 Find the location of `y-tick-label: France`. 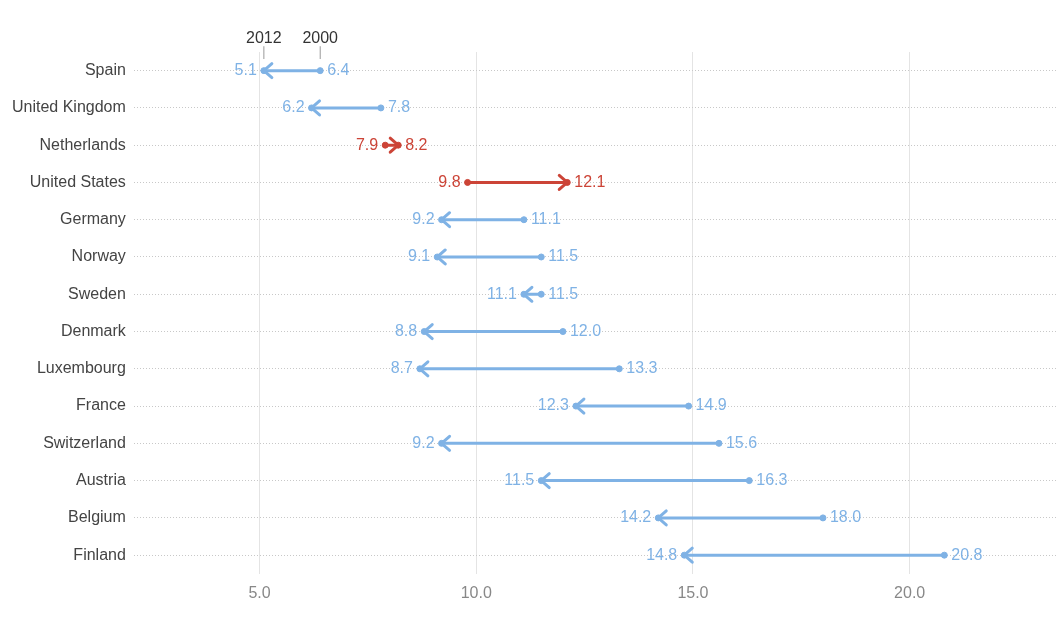

y-tick-label: France is located at coordinates (101, 405).